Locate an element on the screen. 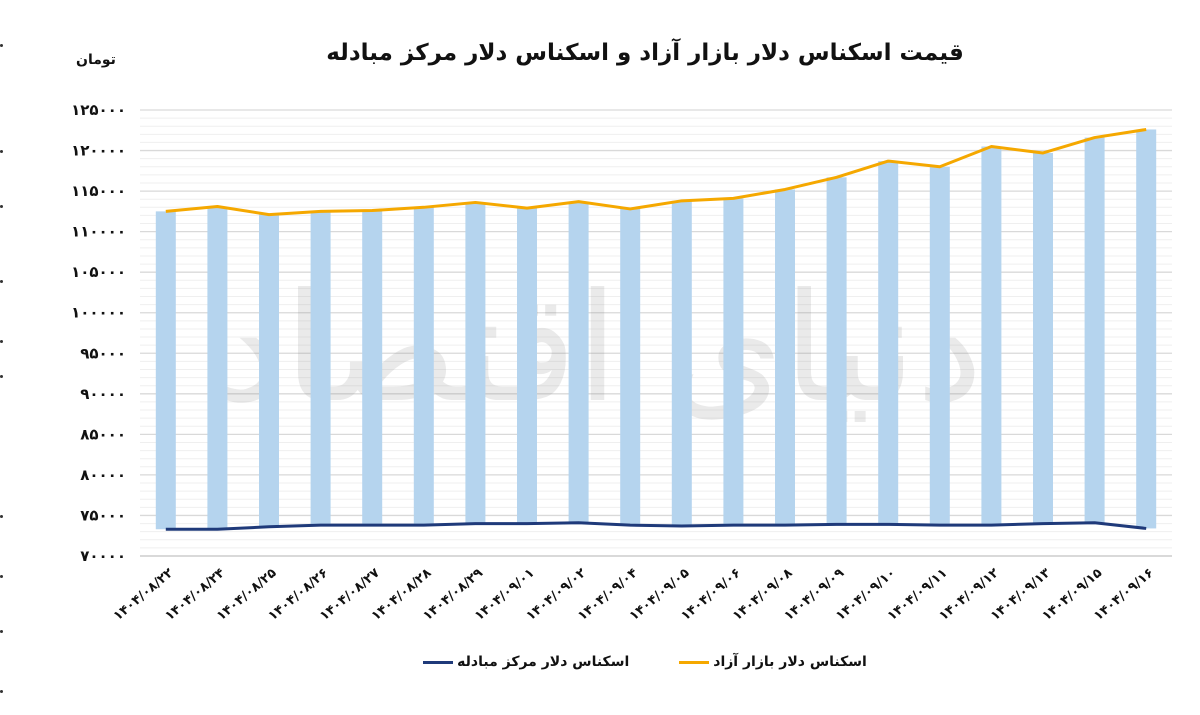 This screenshot has width=1200, height=715. y-tick-label: ۷۰۰۰۰ is located at coordinates (103, 556).